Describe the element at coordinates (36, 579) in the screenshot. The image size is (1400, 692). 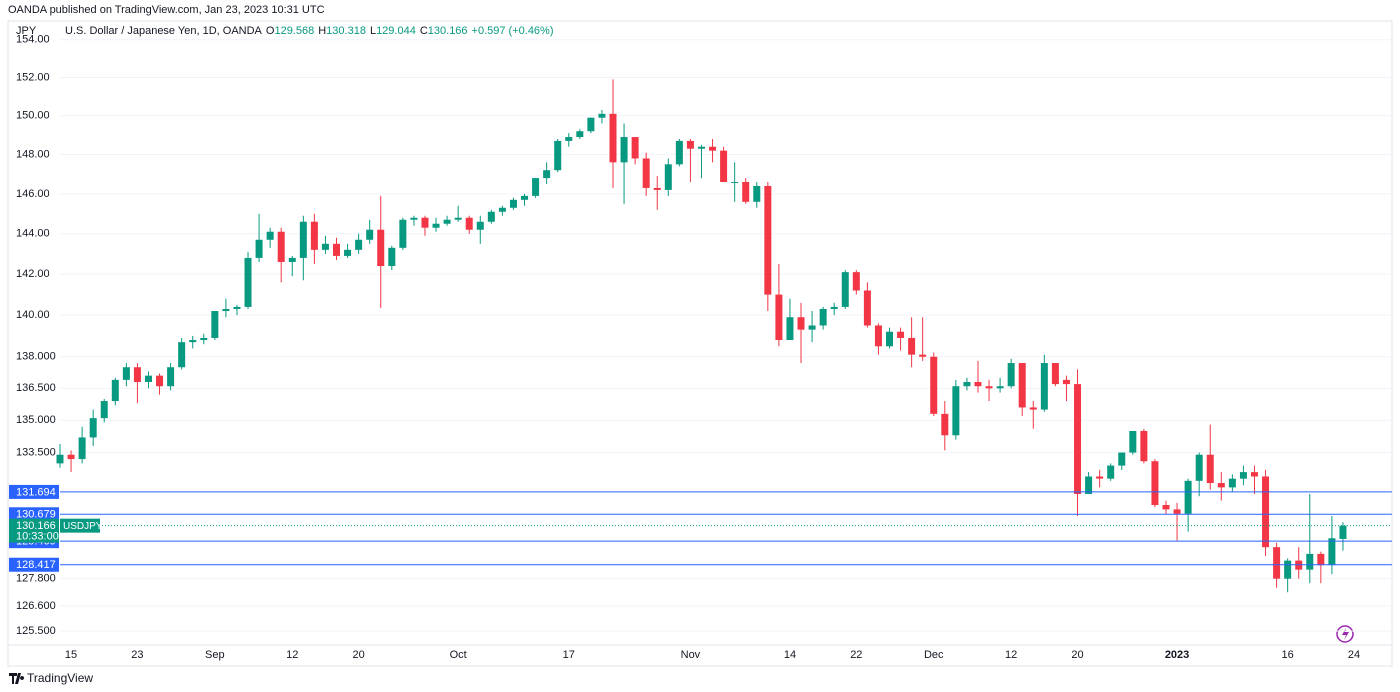
I see `y-tick-label: 127.800` at that location.